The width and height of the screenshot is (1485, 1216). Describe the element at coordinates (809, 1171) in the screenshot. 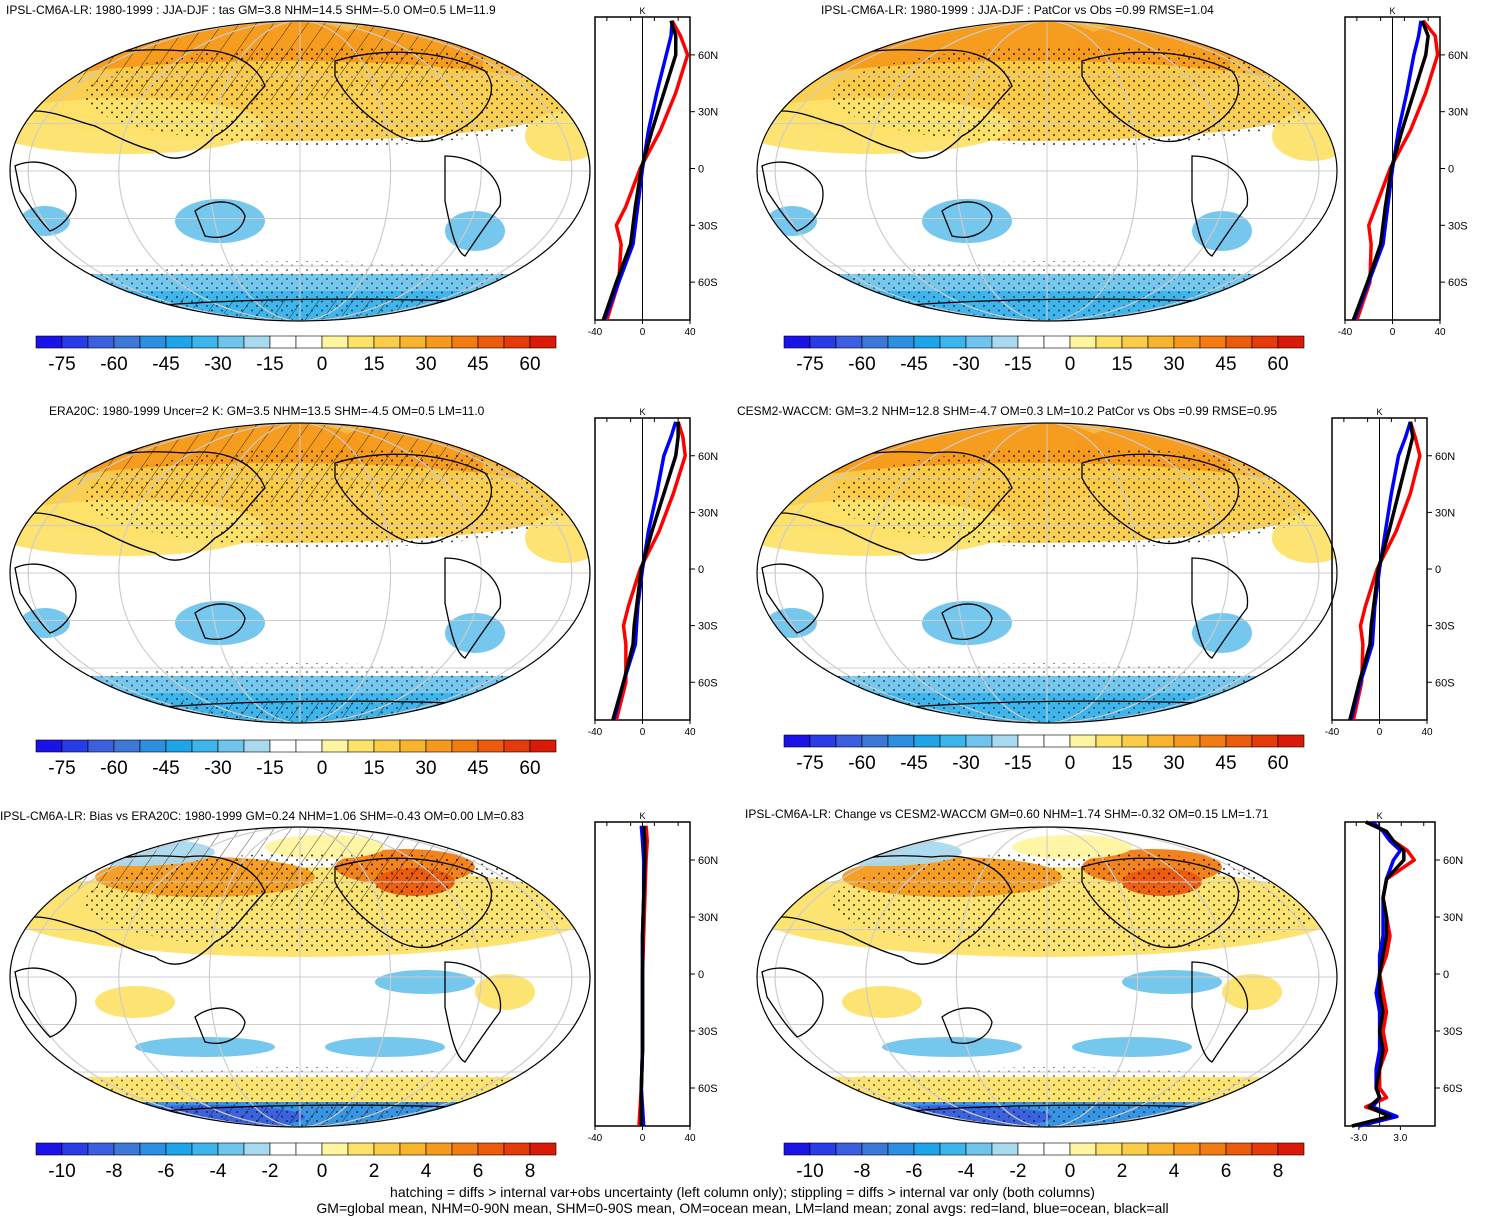

I see `colorbar-label: -10` at that location.